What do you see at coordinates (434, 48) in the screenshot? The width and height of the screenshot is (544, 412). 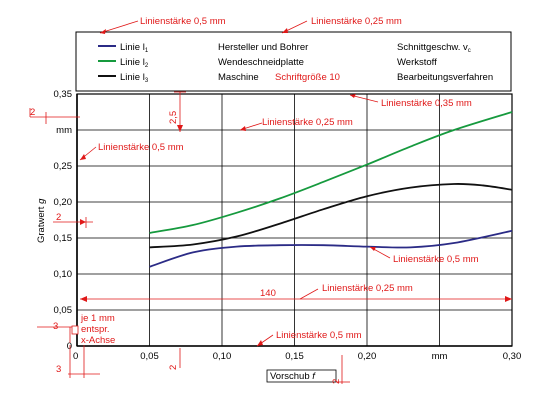 I see `legend-l1-col3: Schnittgeschw. vc` at bounding box center [434, 48].